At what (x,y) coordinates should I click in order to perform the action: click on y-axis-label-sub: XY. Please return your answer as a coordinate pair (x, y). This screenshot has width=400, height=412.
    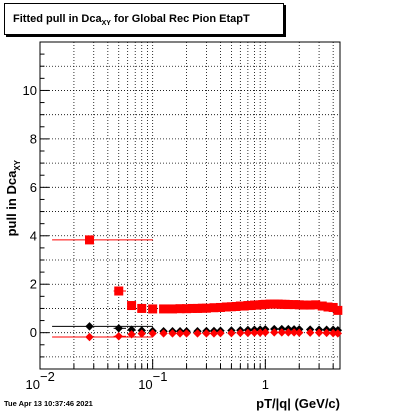
    Looking at the image, I should click on (17, 164).